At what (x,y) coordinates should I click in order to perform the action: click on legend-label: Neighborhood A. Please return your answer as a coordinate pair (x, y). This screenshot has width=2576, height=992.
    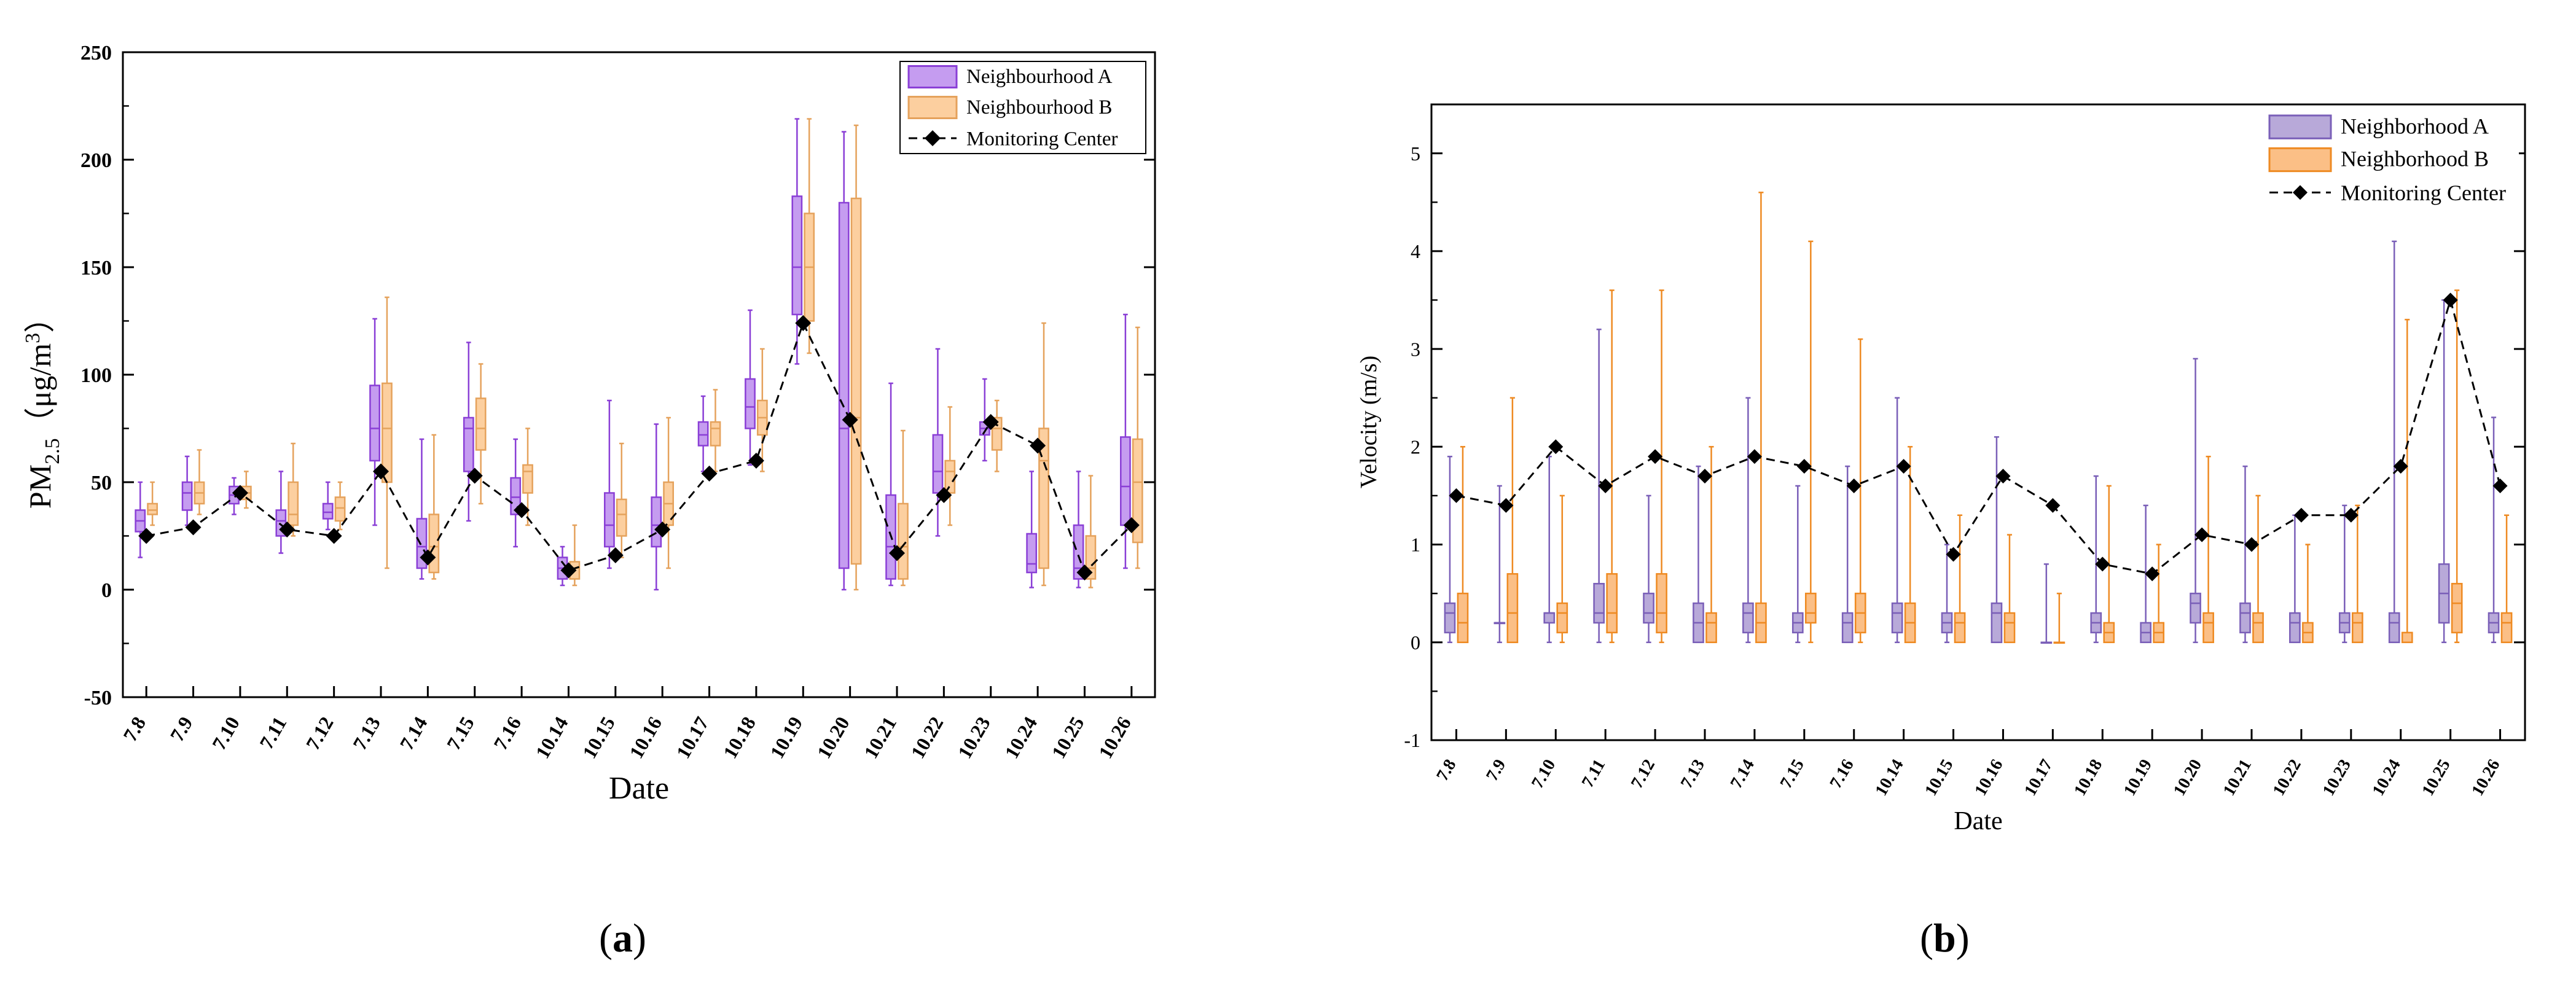
    Looking at the image, I should click on (2415, 126).